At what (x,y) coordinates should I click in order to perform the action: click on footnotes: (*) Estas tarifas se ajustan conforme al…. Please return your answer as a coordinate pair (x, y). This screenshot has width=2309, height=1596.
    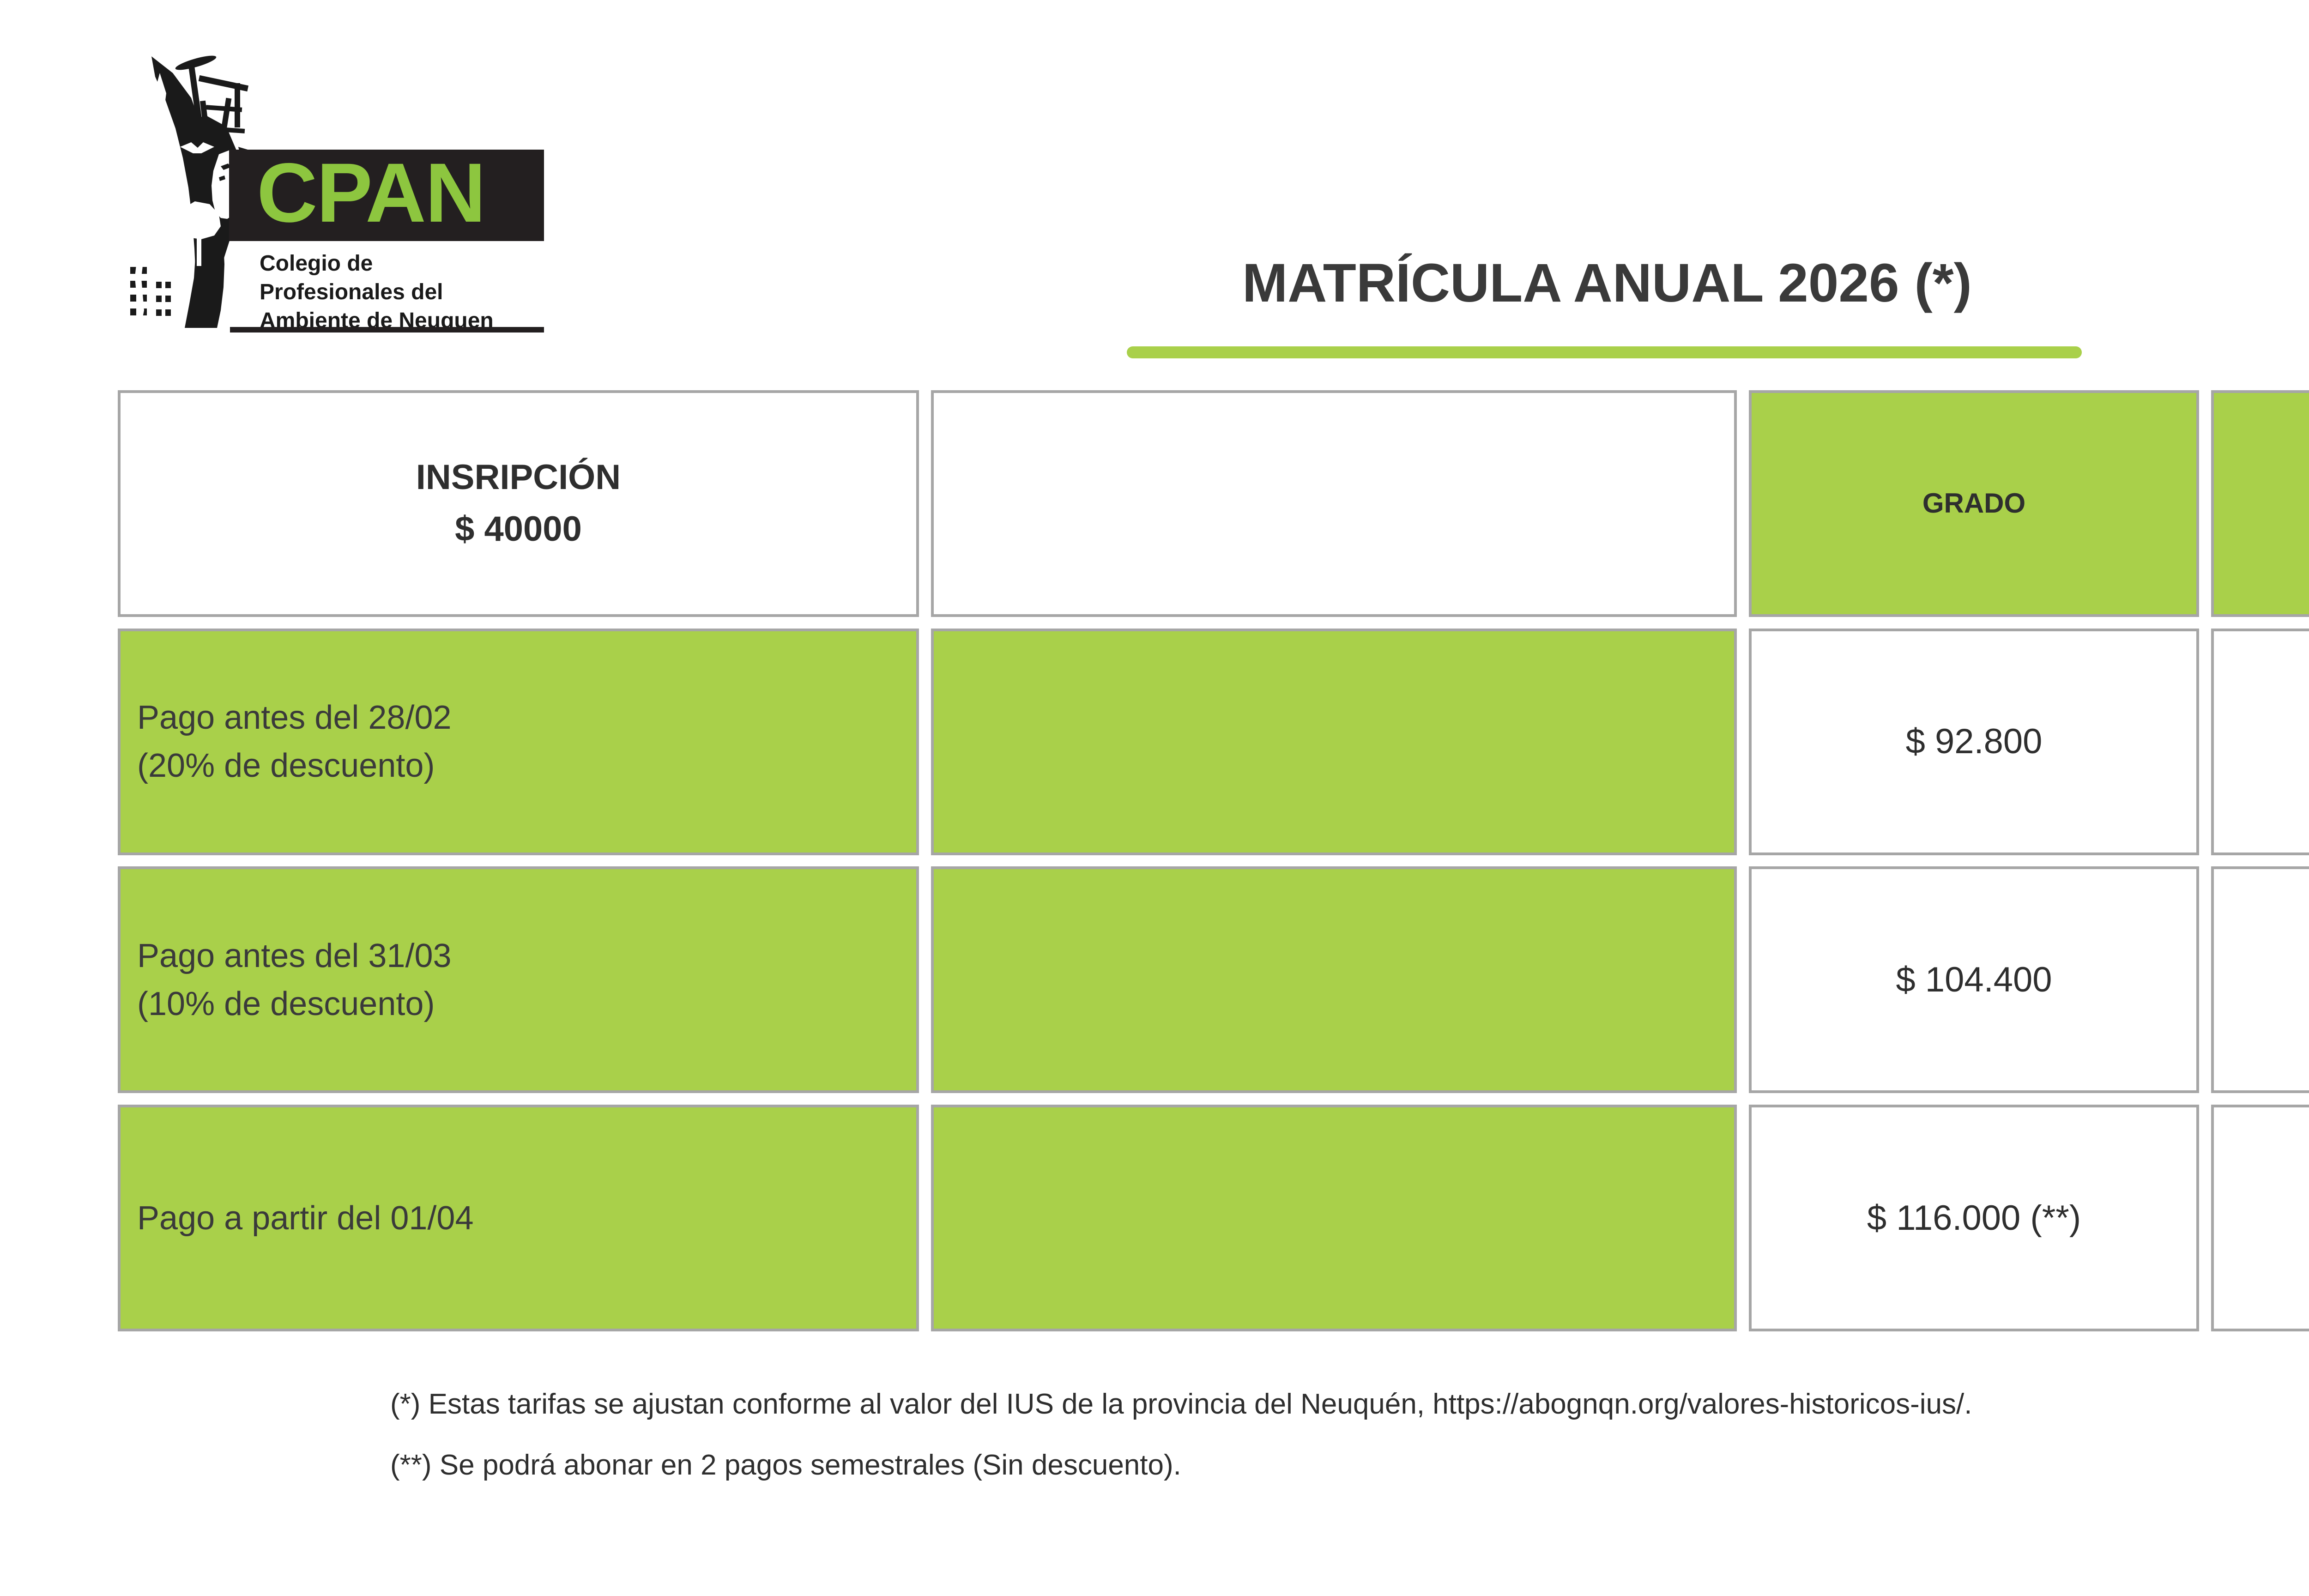
    Looking at the image, I should click on (1349, 1435).